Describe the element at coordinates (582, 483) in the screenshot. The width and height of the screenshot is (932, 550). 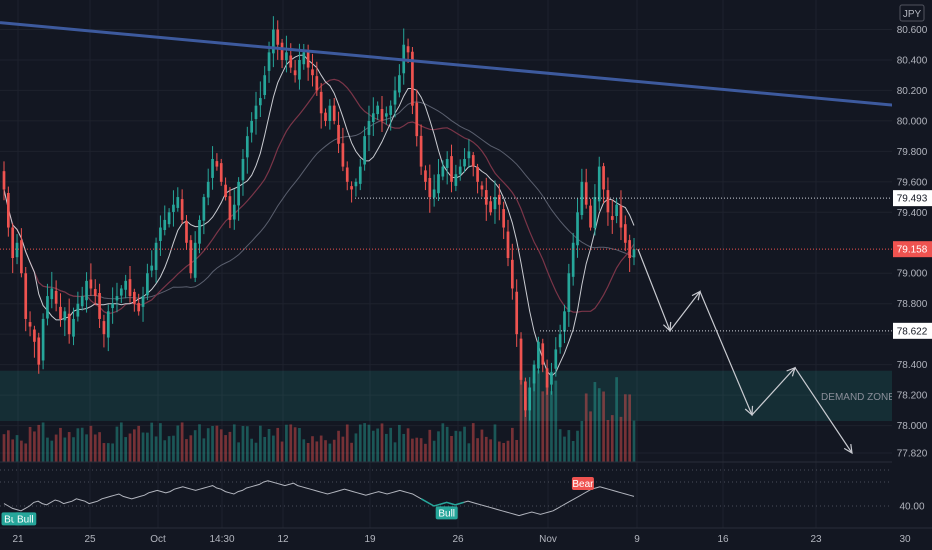
I see `bear-signal-tag: Bear` at that location.